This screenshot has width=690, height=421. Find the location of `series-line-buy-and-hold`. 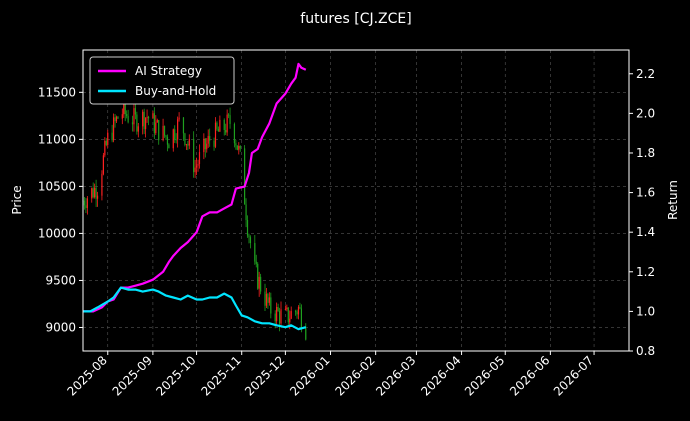

series-line-buy-and-hold is located at coordinates (195, 308).